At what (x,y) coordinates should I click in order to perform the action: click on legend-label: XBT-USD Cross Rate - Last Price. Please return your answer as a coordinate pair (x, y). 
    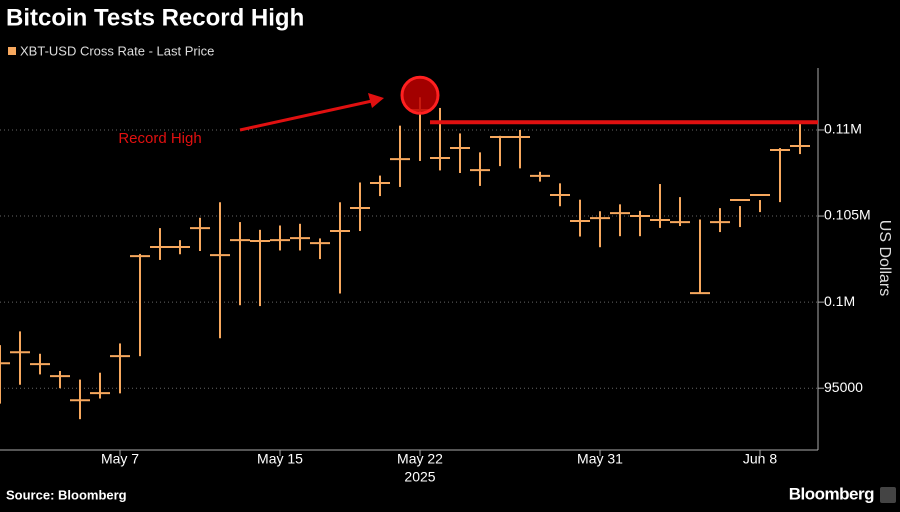
    Looking at the image, I should click on (117, 50).